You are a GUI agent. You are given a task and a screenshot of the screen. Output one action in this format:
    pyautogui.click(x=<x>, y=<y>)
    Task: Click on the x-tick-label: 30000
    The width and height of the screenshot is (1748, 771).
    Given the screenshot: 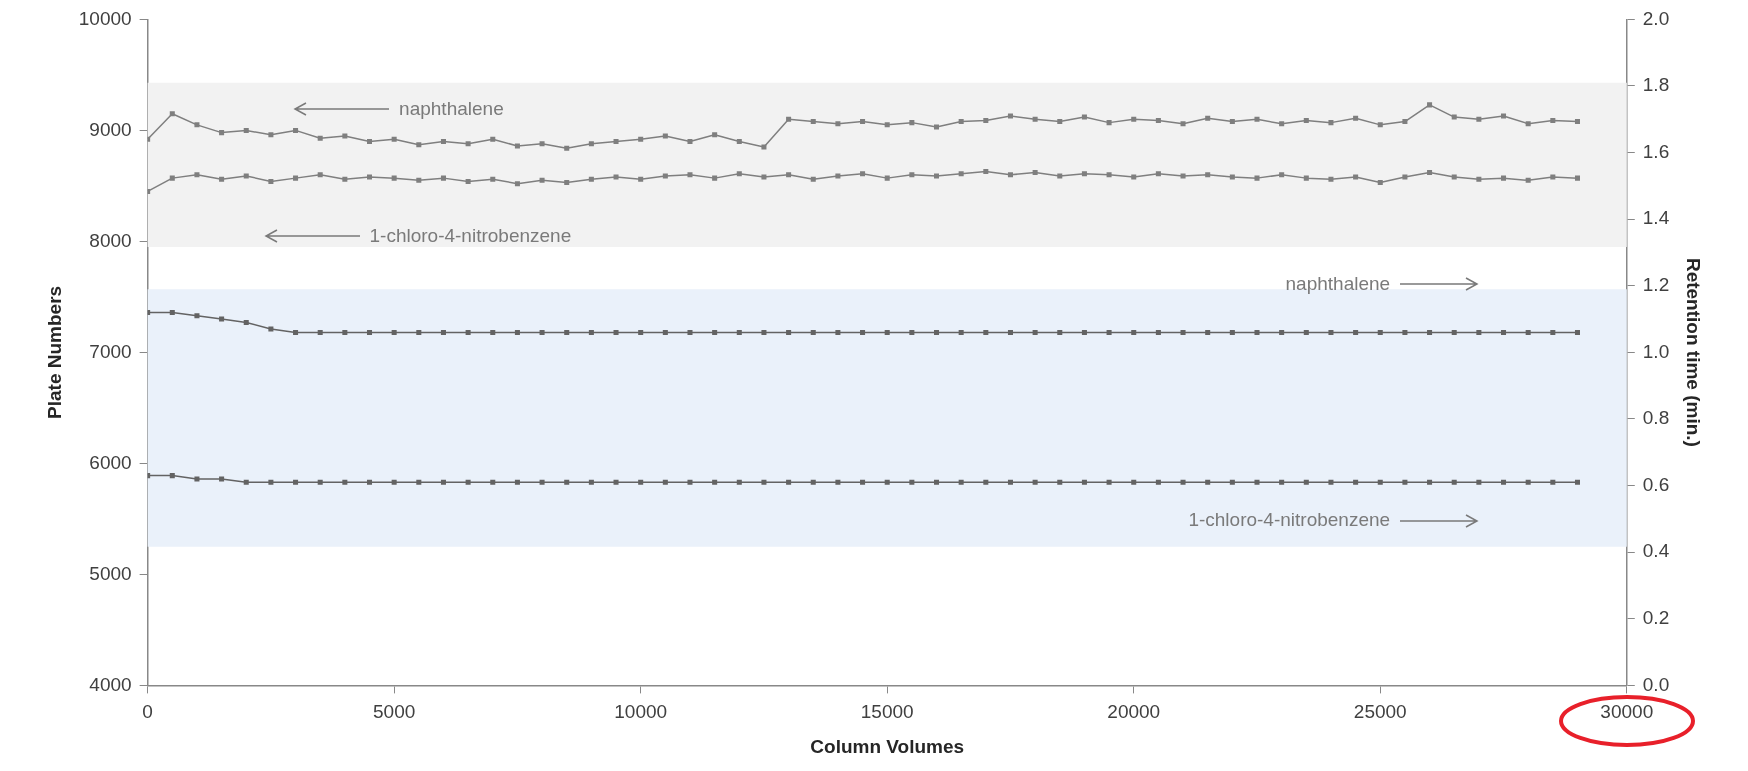 What is the action you would take?
    pyautogui.click(x=1627, y=712)
    